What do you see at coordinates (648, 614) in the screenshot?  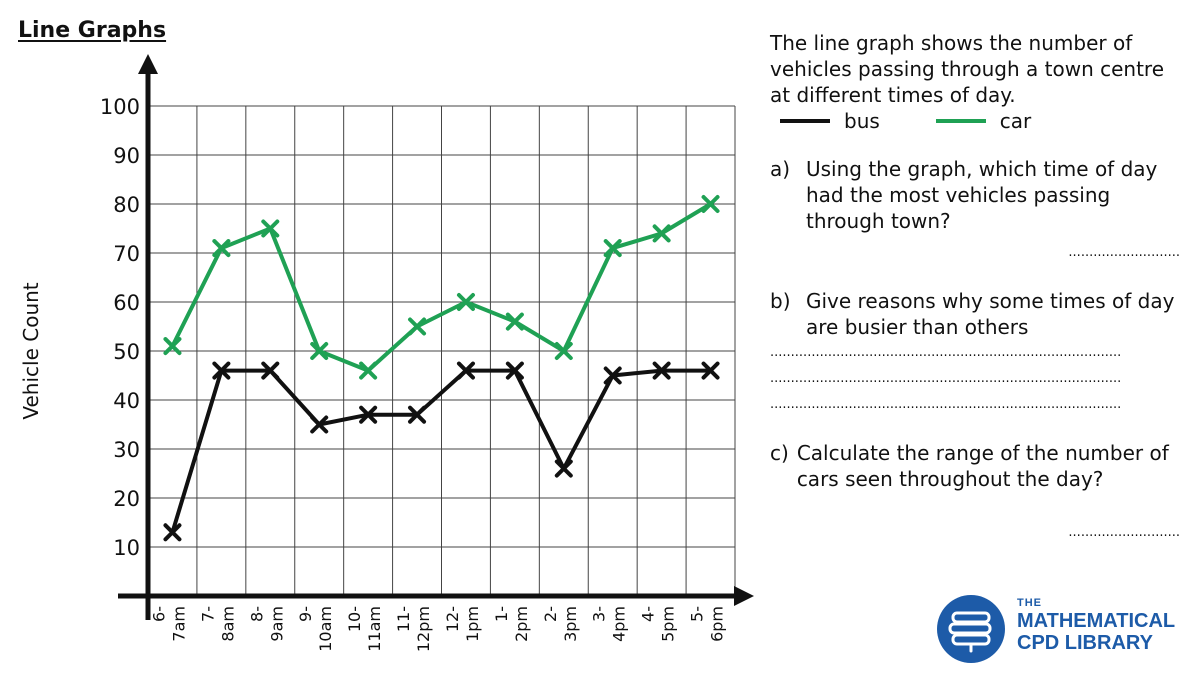 I see `x-tick-label: 4-` at bounding box center [648, 614].